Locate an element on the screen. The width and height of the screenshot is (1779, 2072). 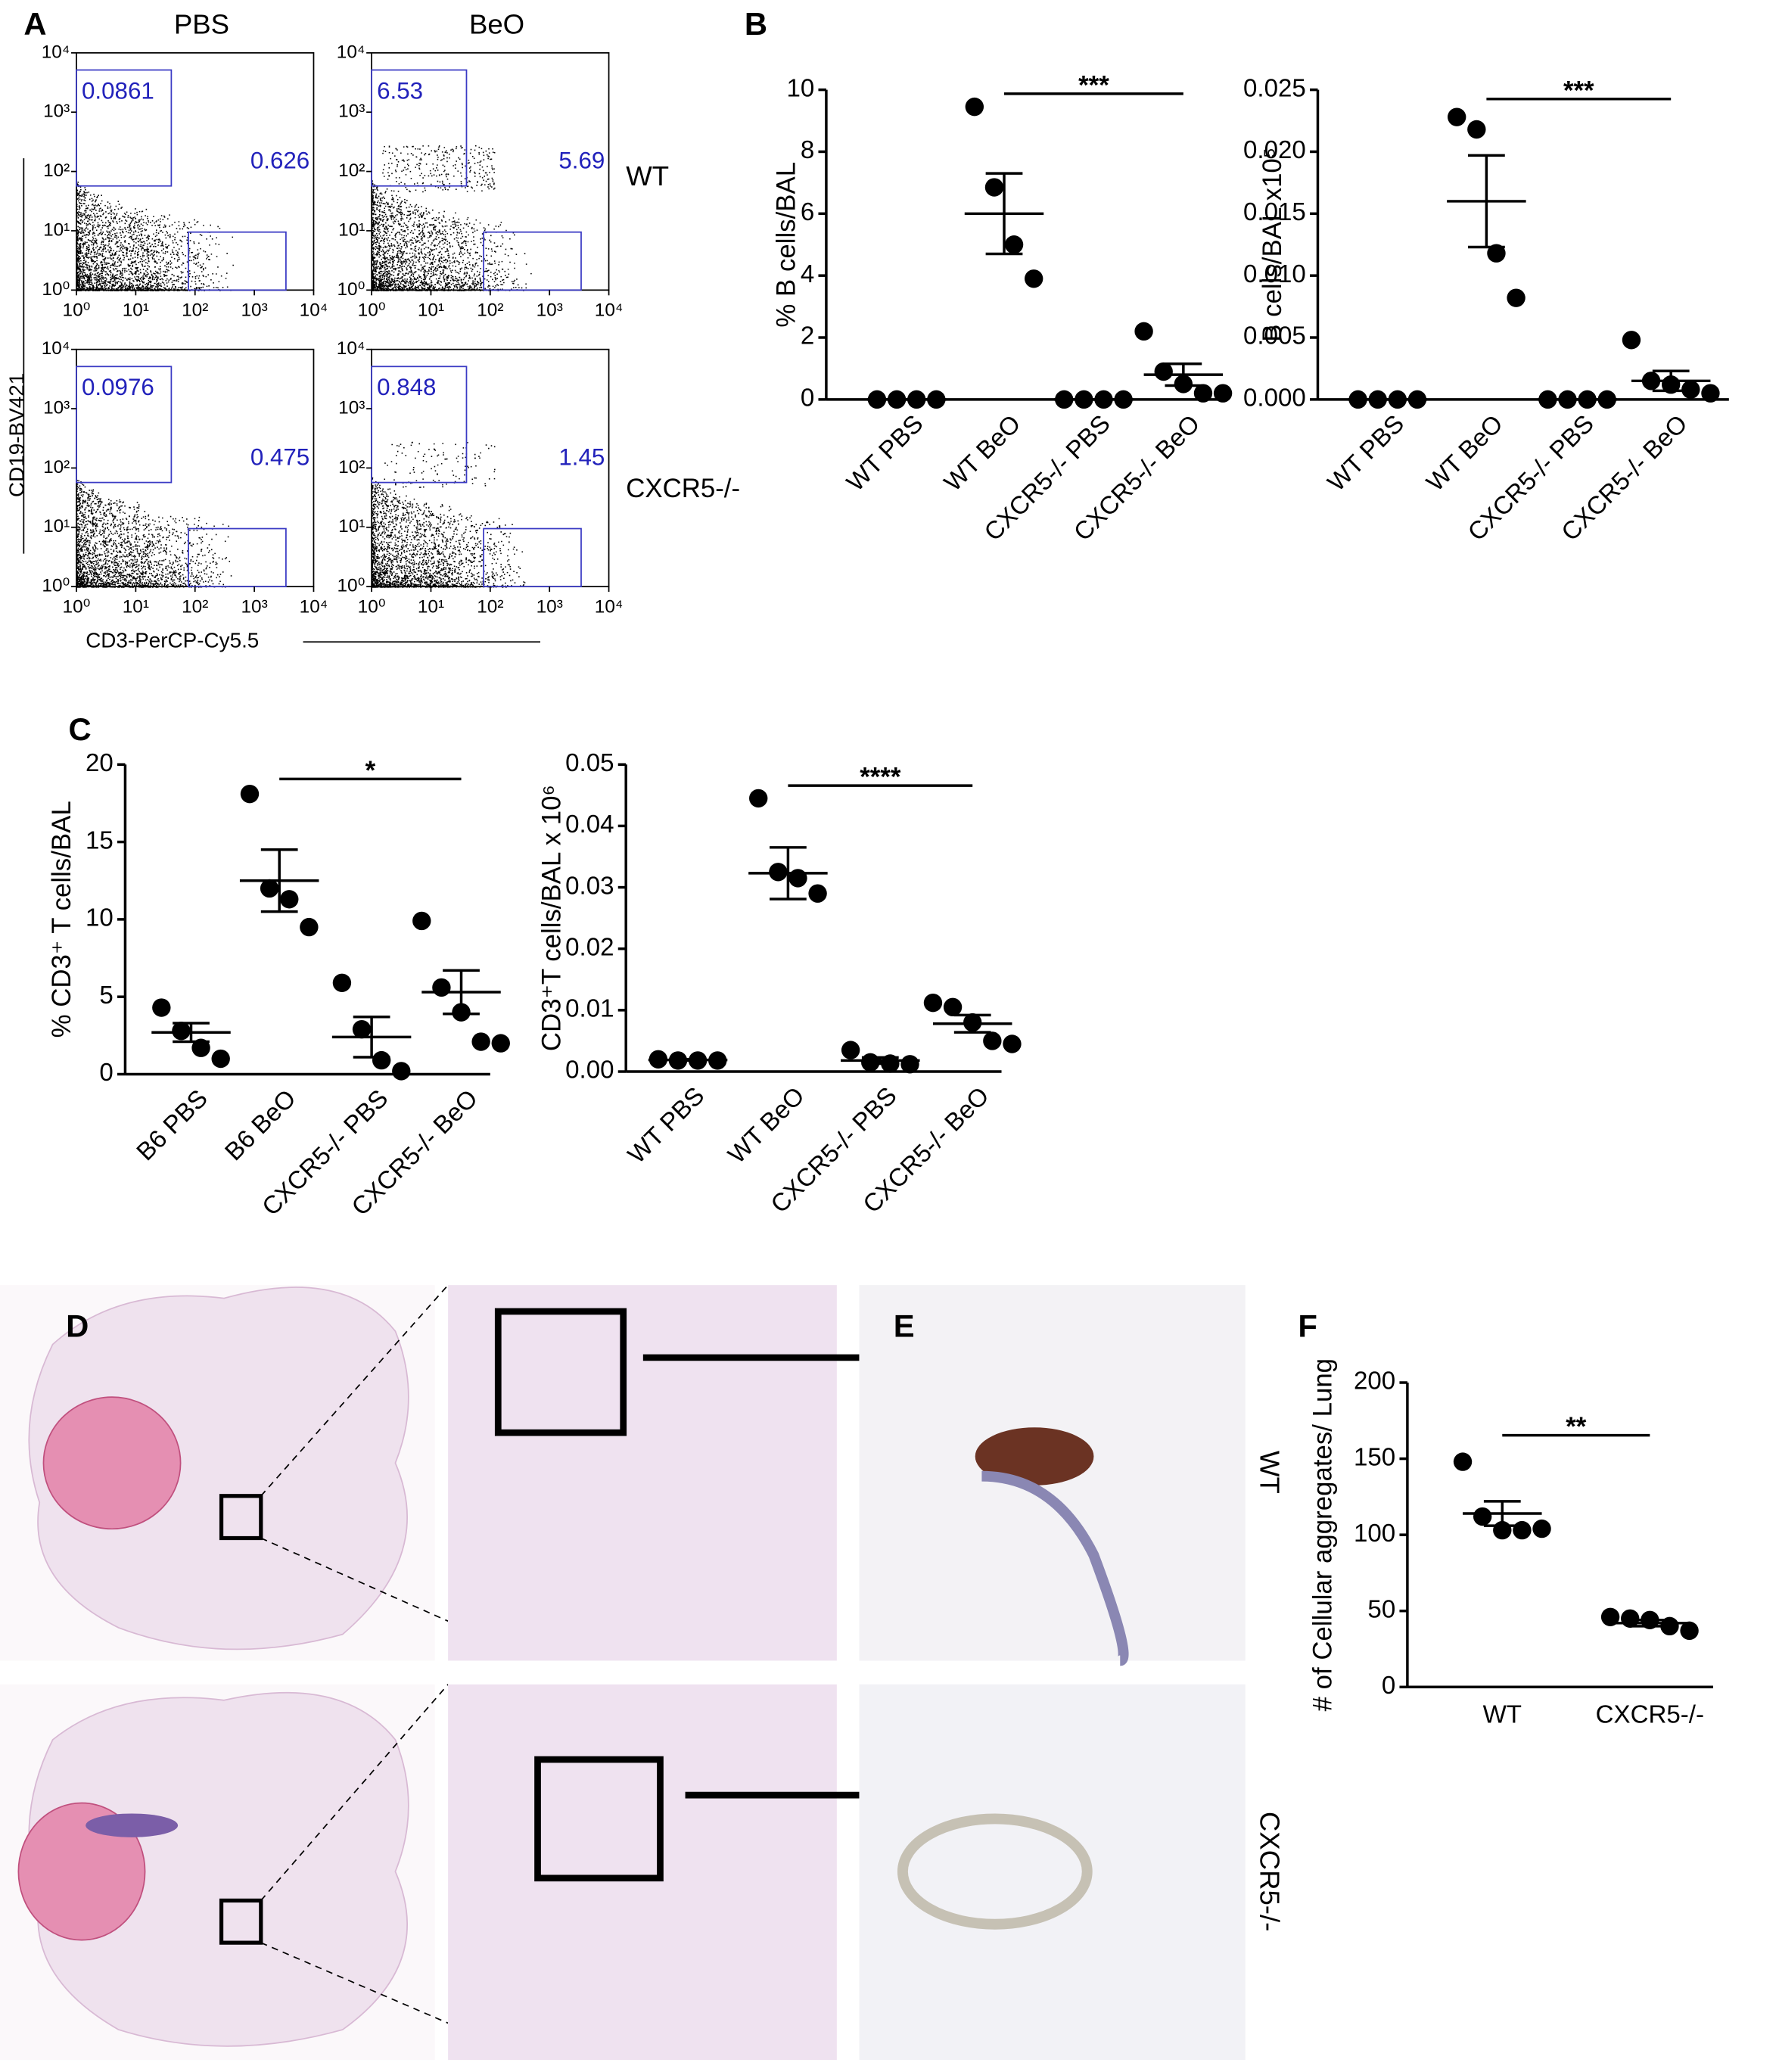
y-tick-label: 150 is located at coordinates (1374, 1457).